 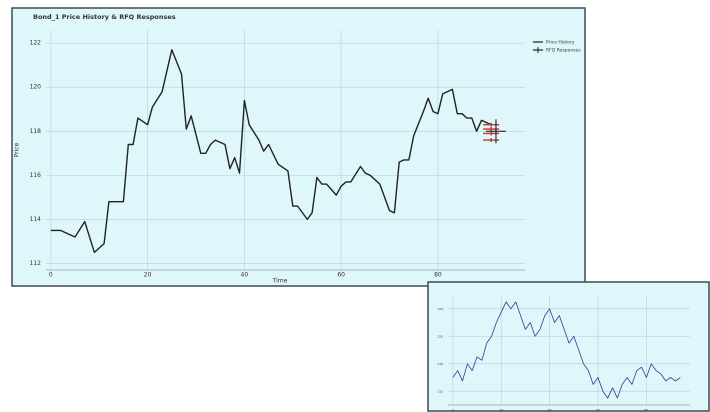 What do you see at coordinates (280, 281) in the screenshot?
I see `x-axis-label: Time` at bounding box center [280, 281].